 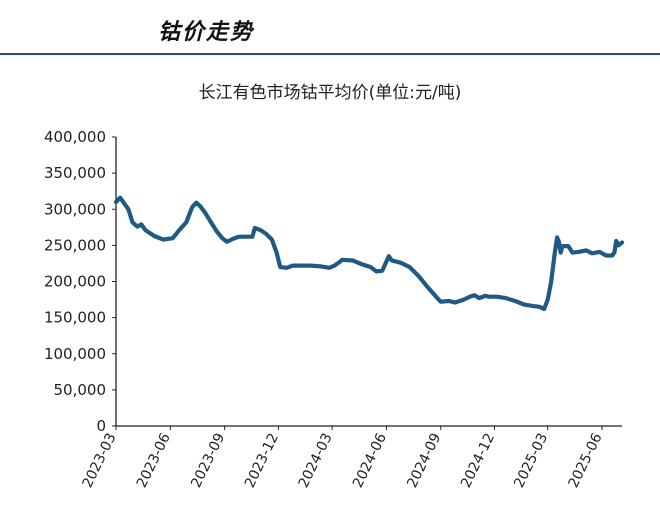 What do you see at coordinates (316, 461) in the screenshot?
I see `x-tick-label: 2024-03` at bounding box center [316, 461].